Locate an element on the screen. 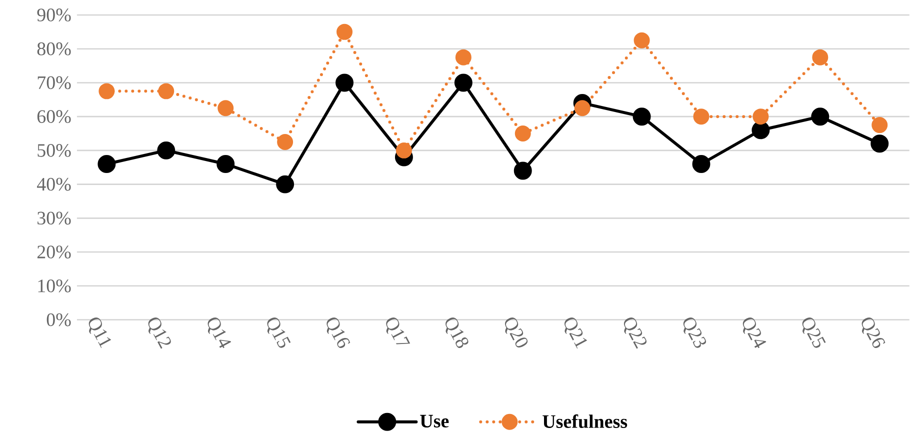  y-tick-label: 90% is located at coordinates (54, 15).